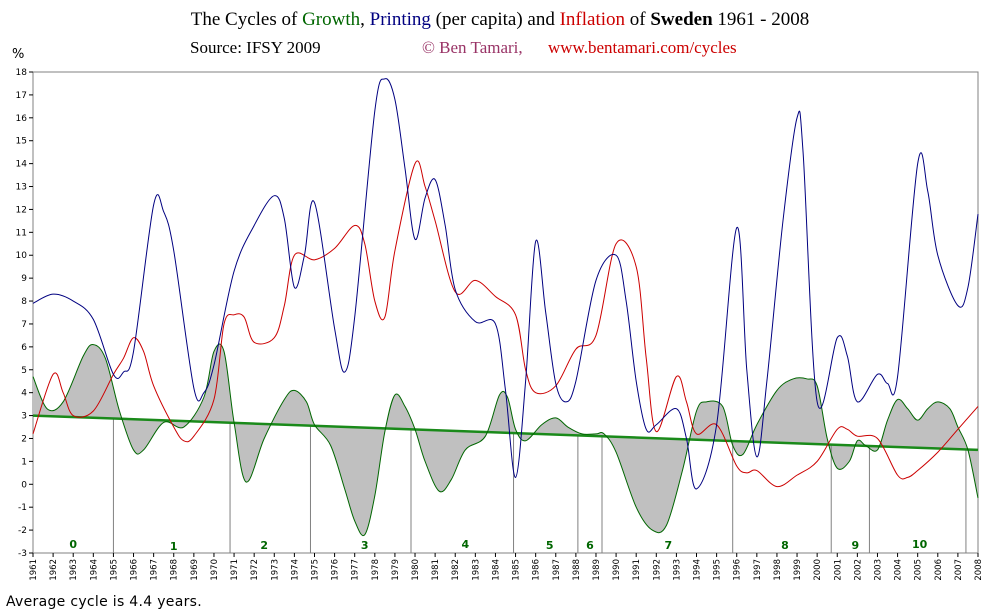 The image size is (1000, 613). I want to click on title-of: of, so click(638, 19).